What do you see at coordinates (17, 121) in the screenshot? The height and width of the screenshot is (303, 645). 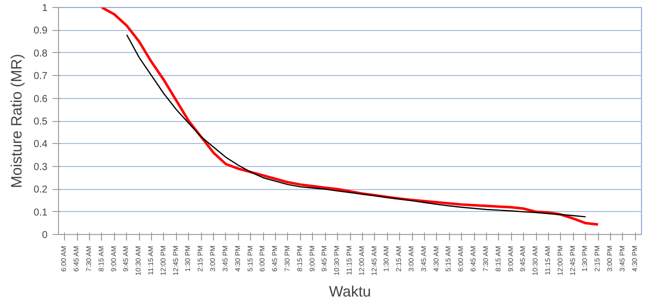 I see `y-axis-title: Moisture Ratio (MR)` at bounding box center [17, 121].